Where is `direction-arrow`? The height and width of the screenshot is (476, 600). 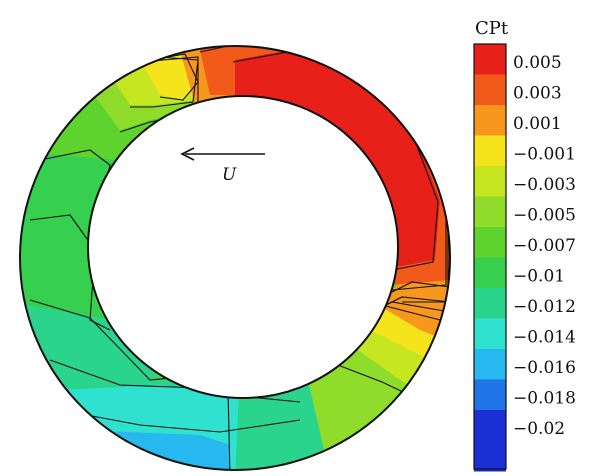 direction-arrow is located at coordinates (222, 154).